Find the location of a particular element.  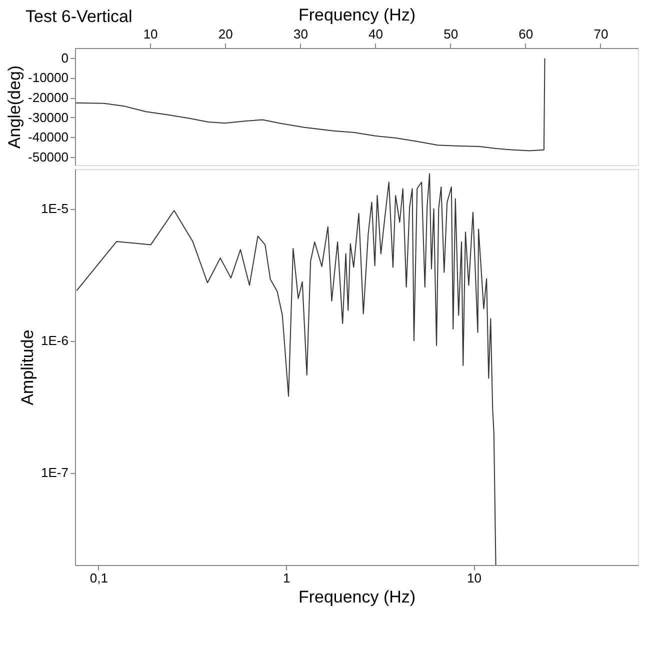

y-tick-label: 1E-5 is located at coordinates (54, 208).